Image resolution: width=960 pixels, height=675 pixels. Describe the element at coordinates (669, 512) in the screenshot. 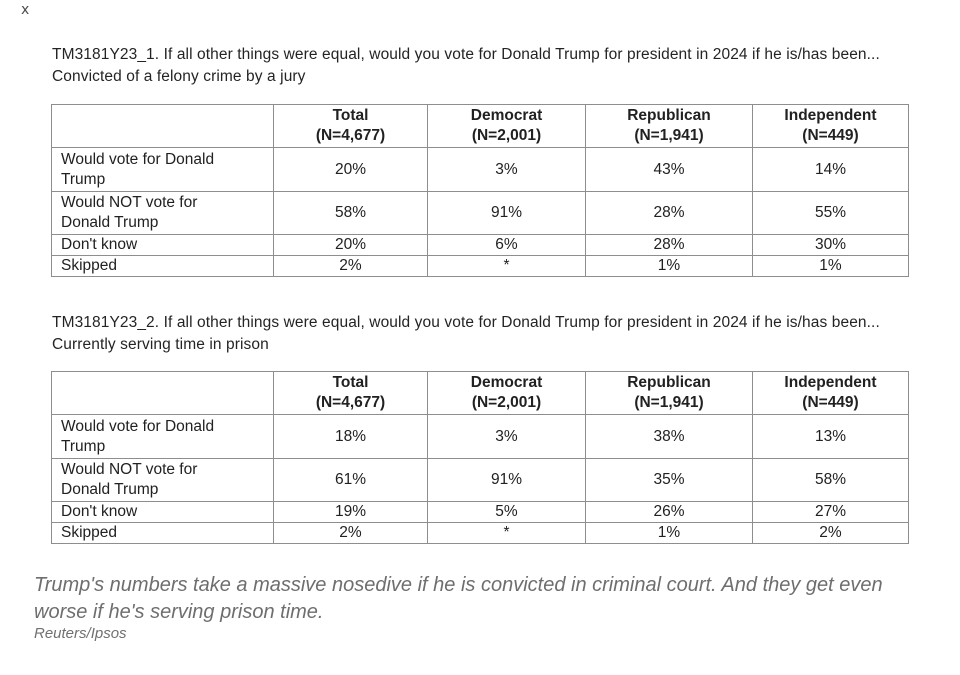

I see `cell-value: 26%` at that location.